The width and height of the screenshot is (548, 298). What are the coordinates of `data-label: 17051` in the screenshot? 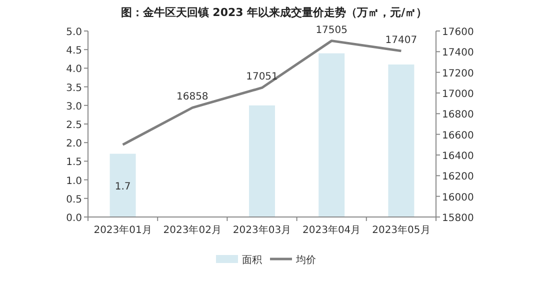 It's located at (262, 77).